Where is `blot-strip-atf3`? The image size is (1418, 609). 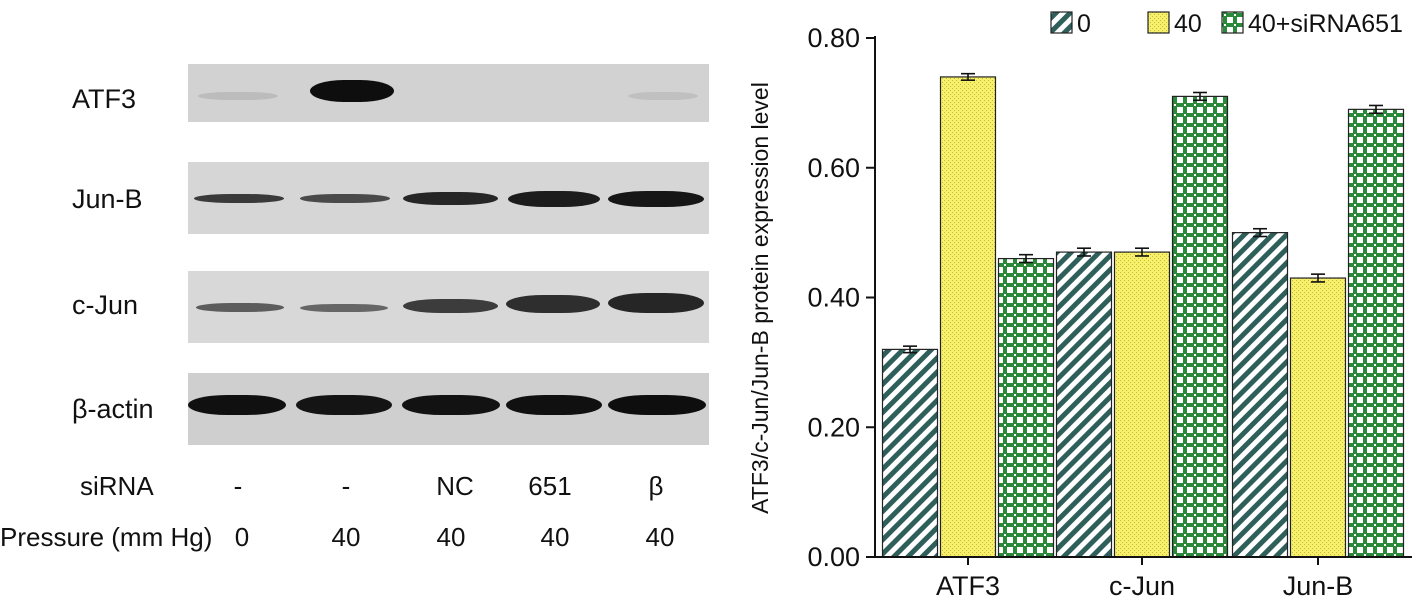 blot-strip-atf3 is located at coordinates (448, 93).